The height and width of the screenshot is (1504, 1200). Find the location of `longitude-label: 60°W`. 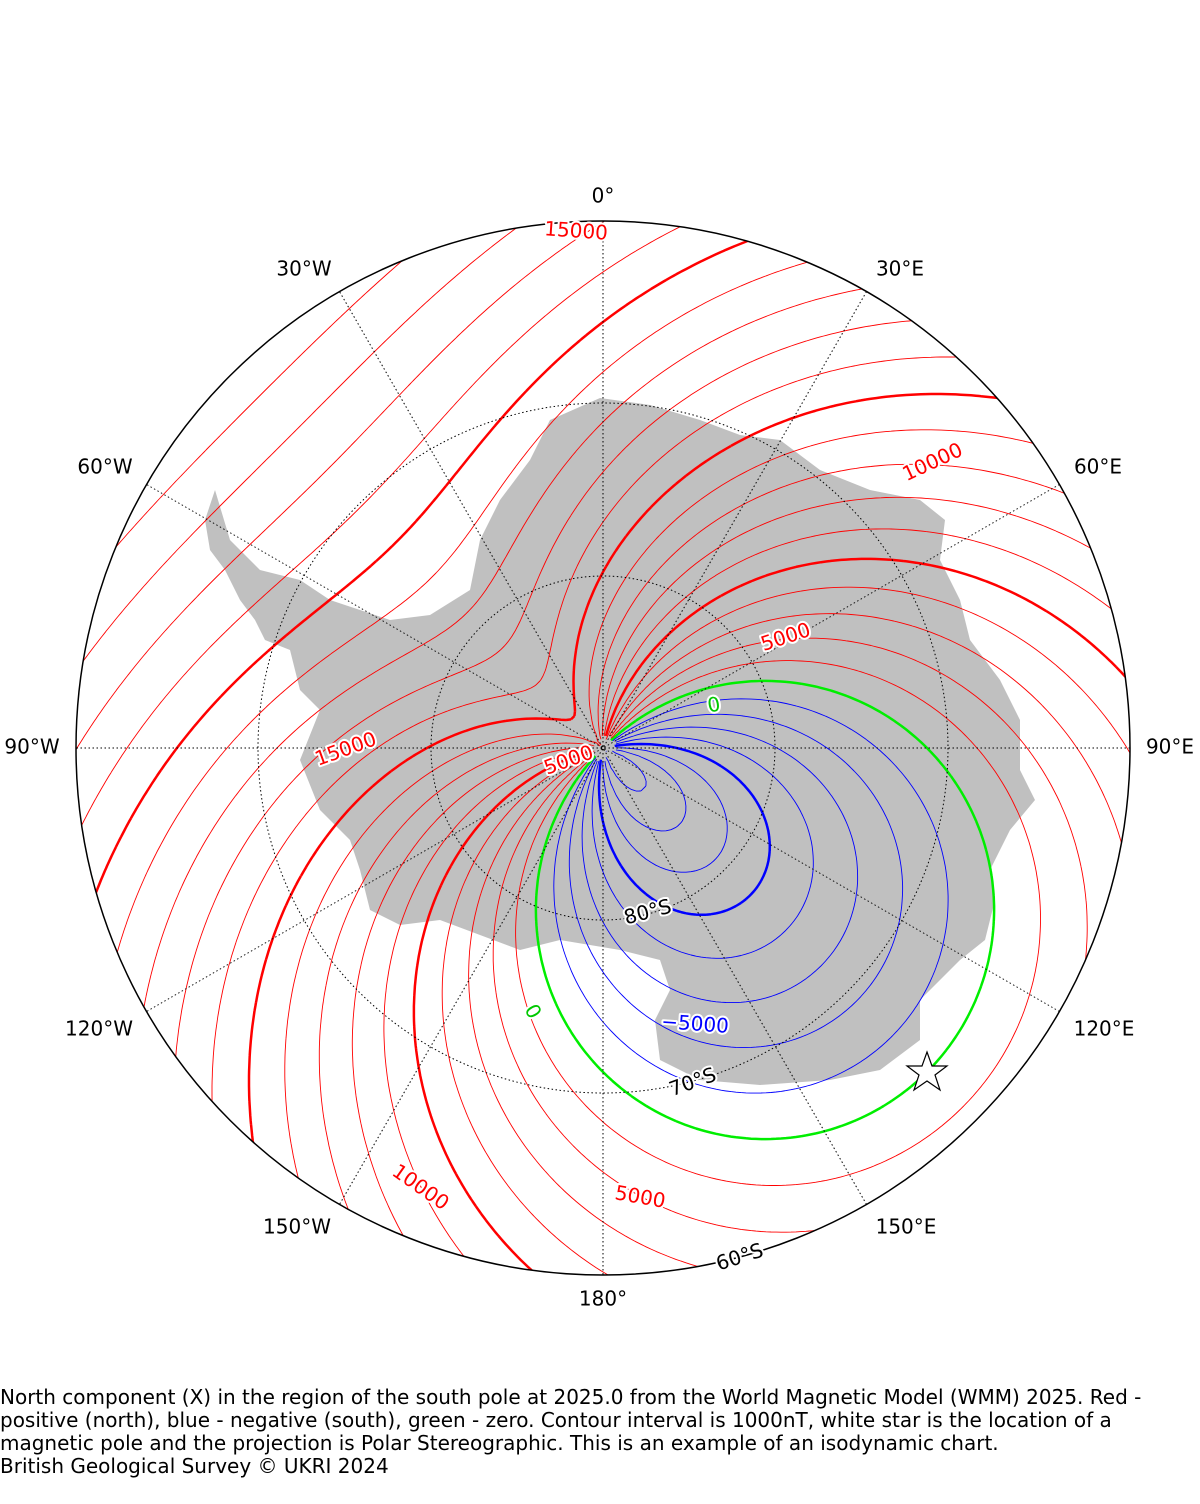

longitude-label: 60°W is located at coordinates (104, 467).